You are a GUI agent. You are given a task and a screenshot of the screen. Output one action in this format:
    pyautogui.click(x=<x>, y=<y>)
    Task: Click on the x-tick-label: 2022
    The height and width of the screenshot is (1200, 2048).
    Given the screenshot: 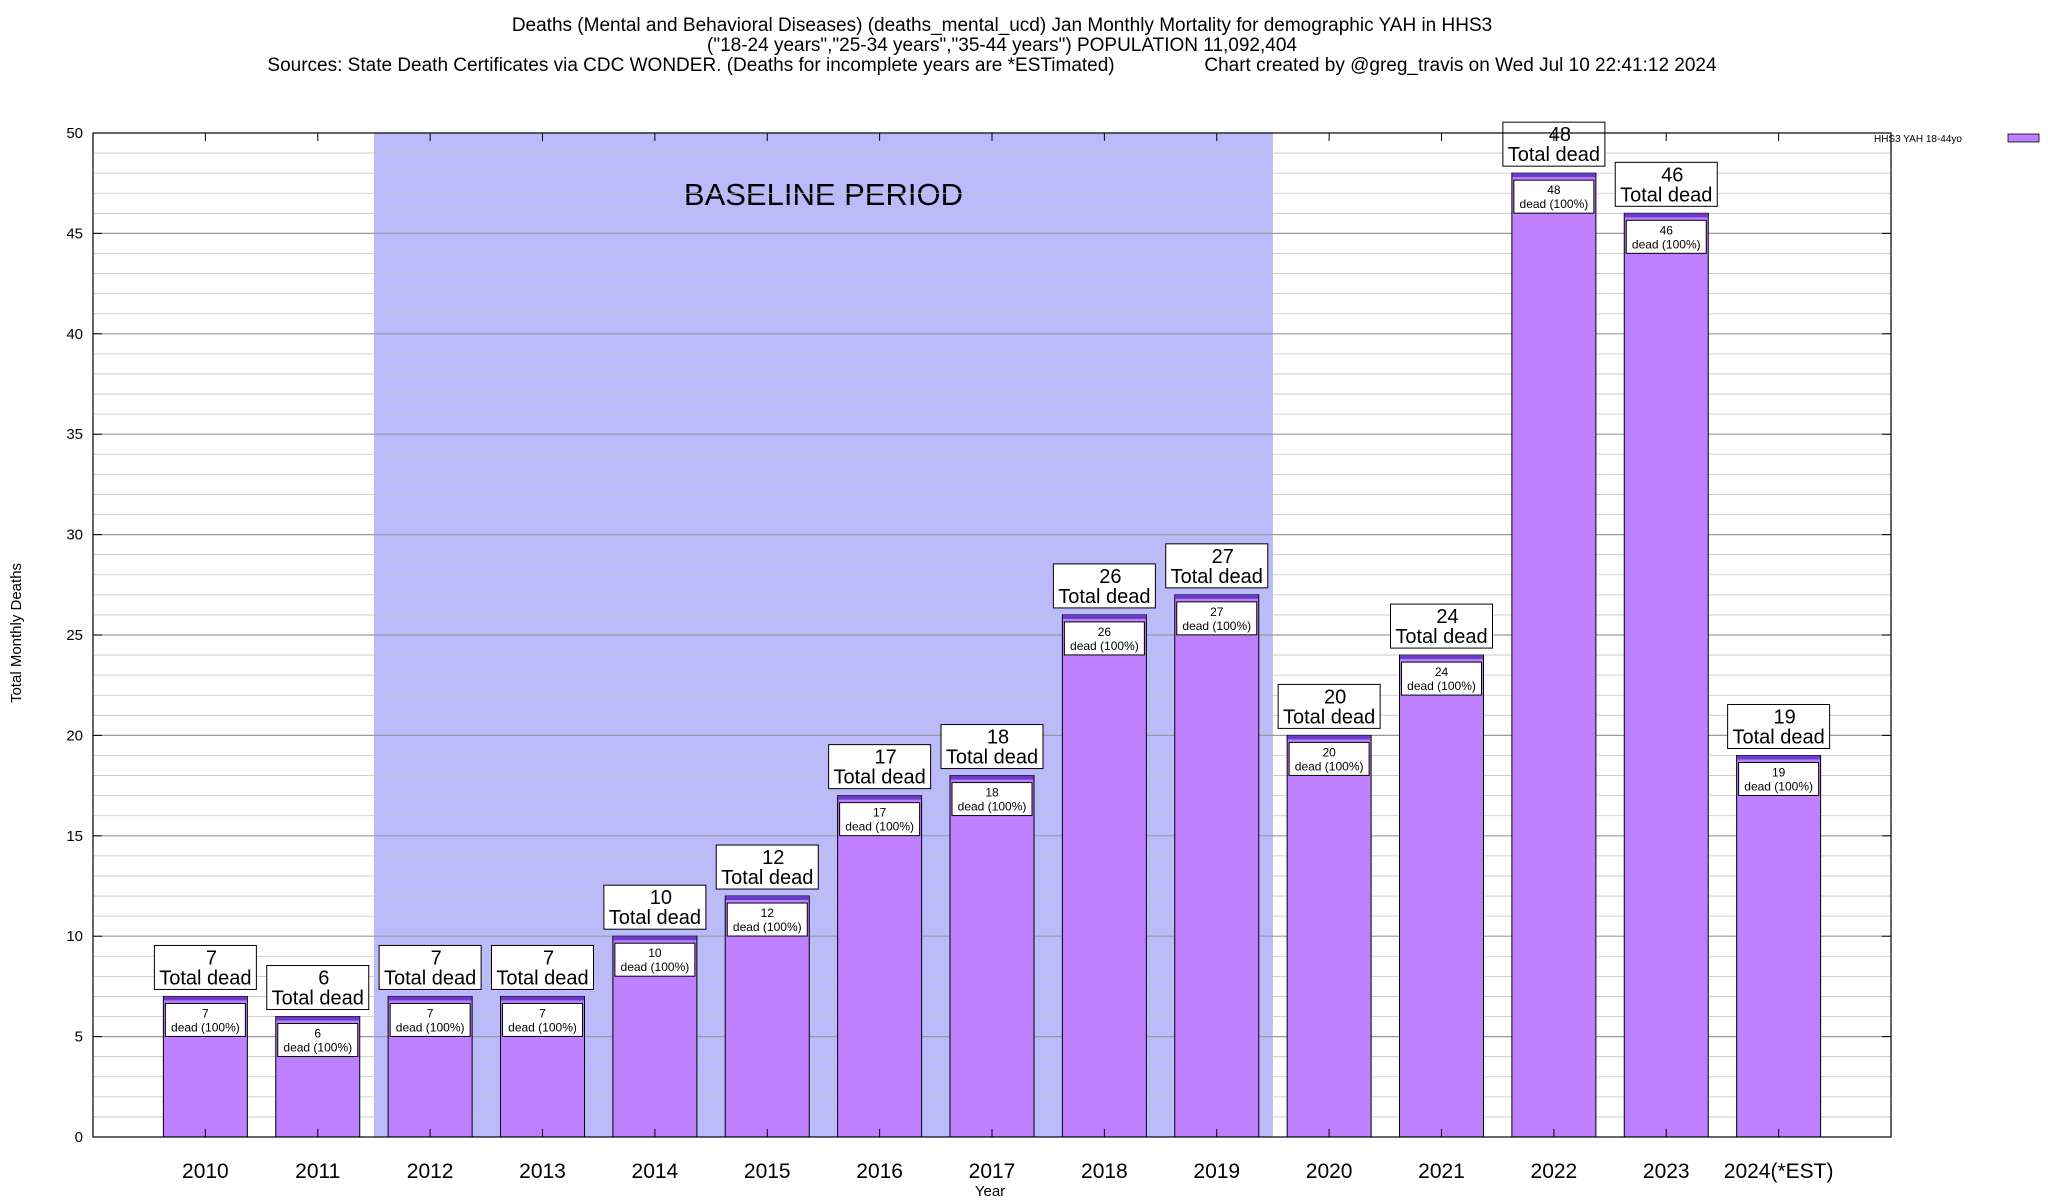 What is the action you would take?
    pyautogui.click(x=1554, y=1171)
    